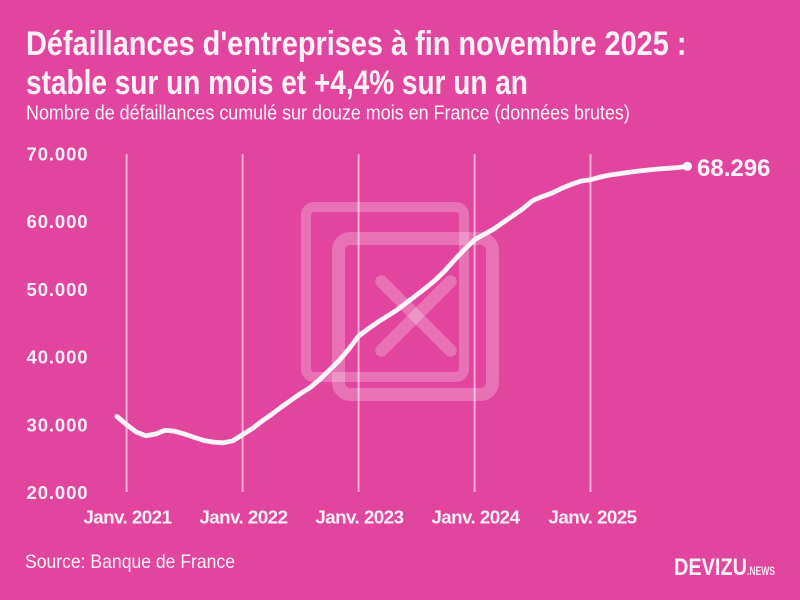 This screenshot has width=800, height=600. What do you see at coordinates (359, 517) in the screenshot?
I see `svg-text: Janv. 2023` at bounding box center [359, 517].